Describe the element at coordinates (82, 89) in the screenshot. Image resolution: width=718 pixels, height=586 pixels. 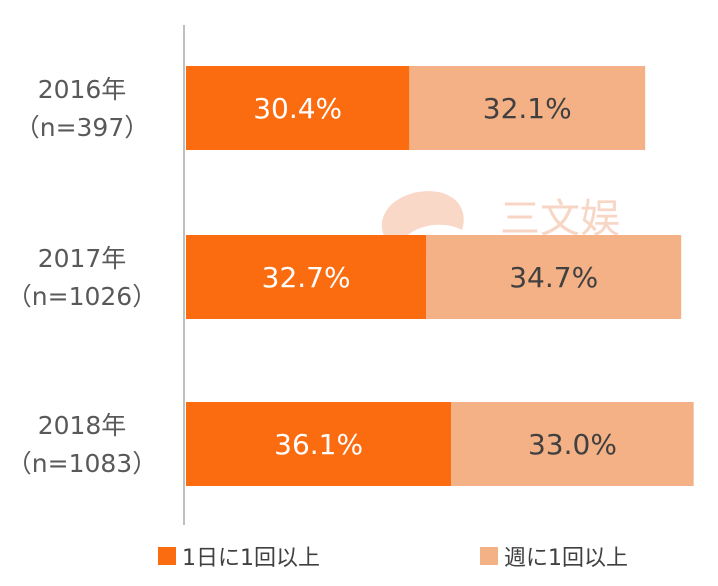
I see `category-year-label: 2016年` at that location.